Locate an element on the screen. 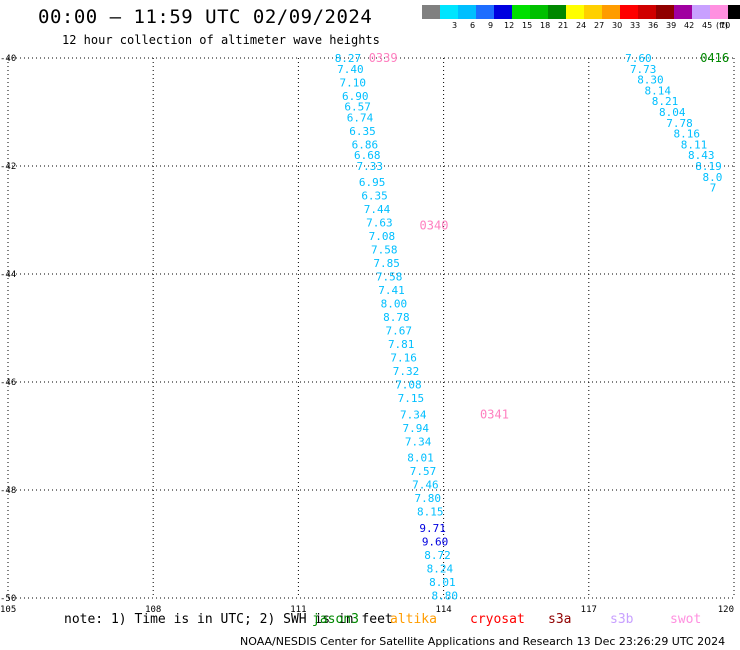  swh-value-label: 8.0 is located at coordinates (713, 177).